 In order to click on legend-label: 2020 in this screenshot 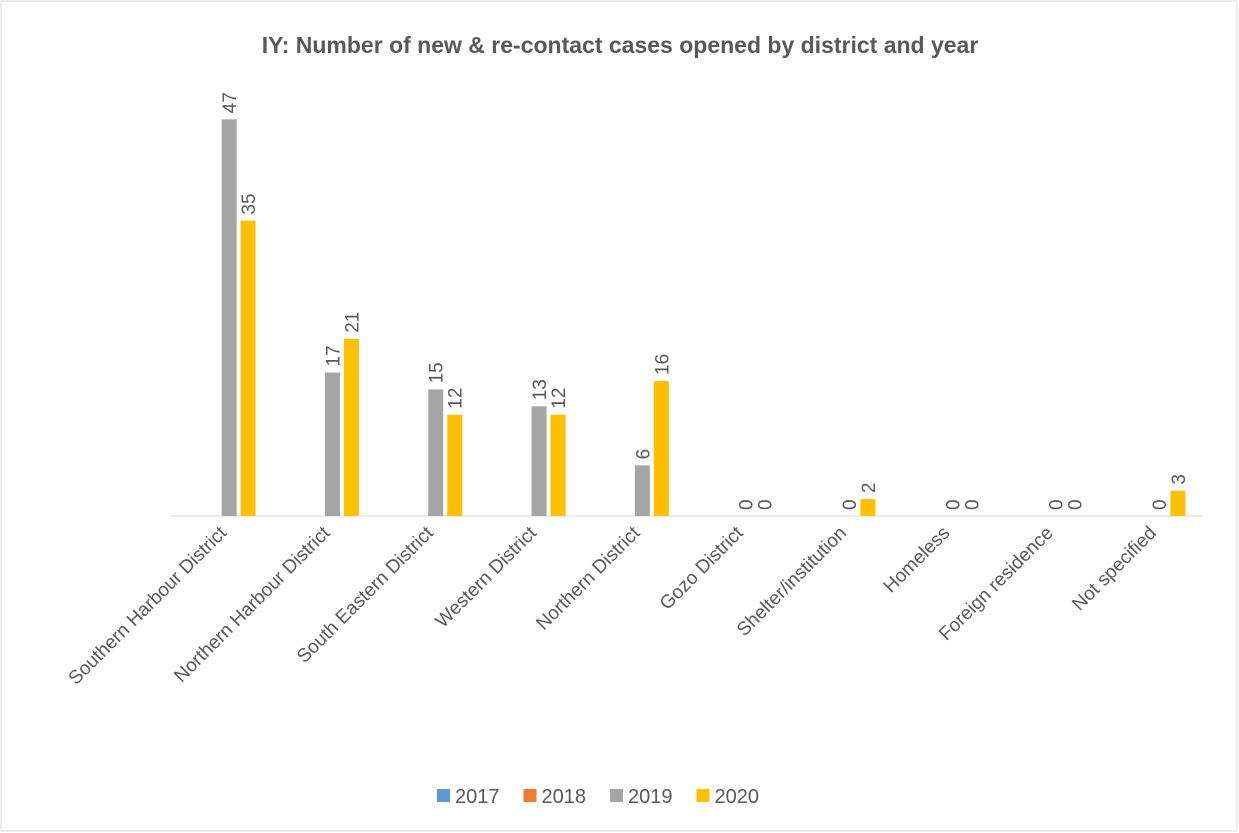, I will do `click(737, 797)`.